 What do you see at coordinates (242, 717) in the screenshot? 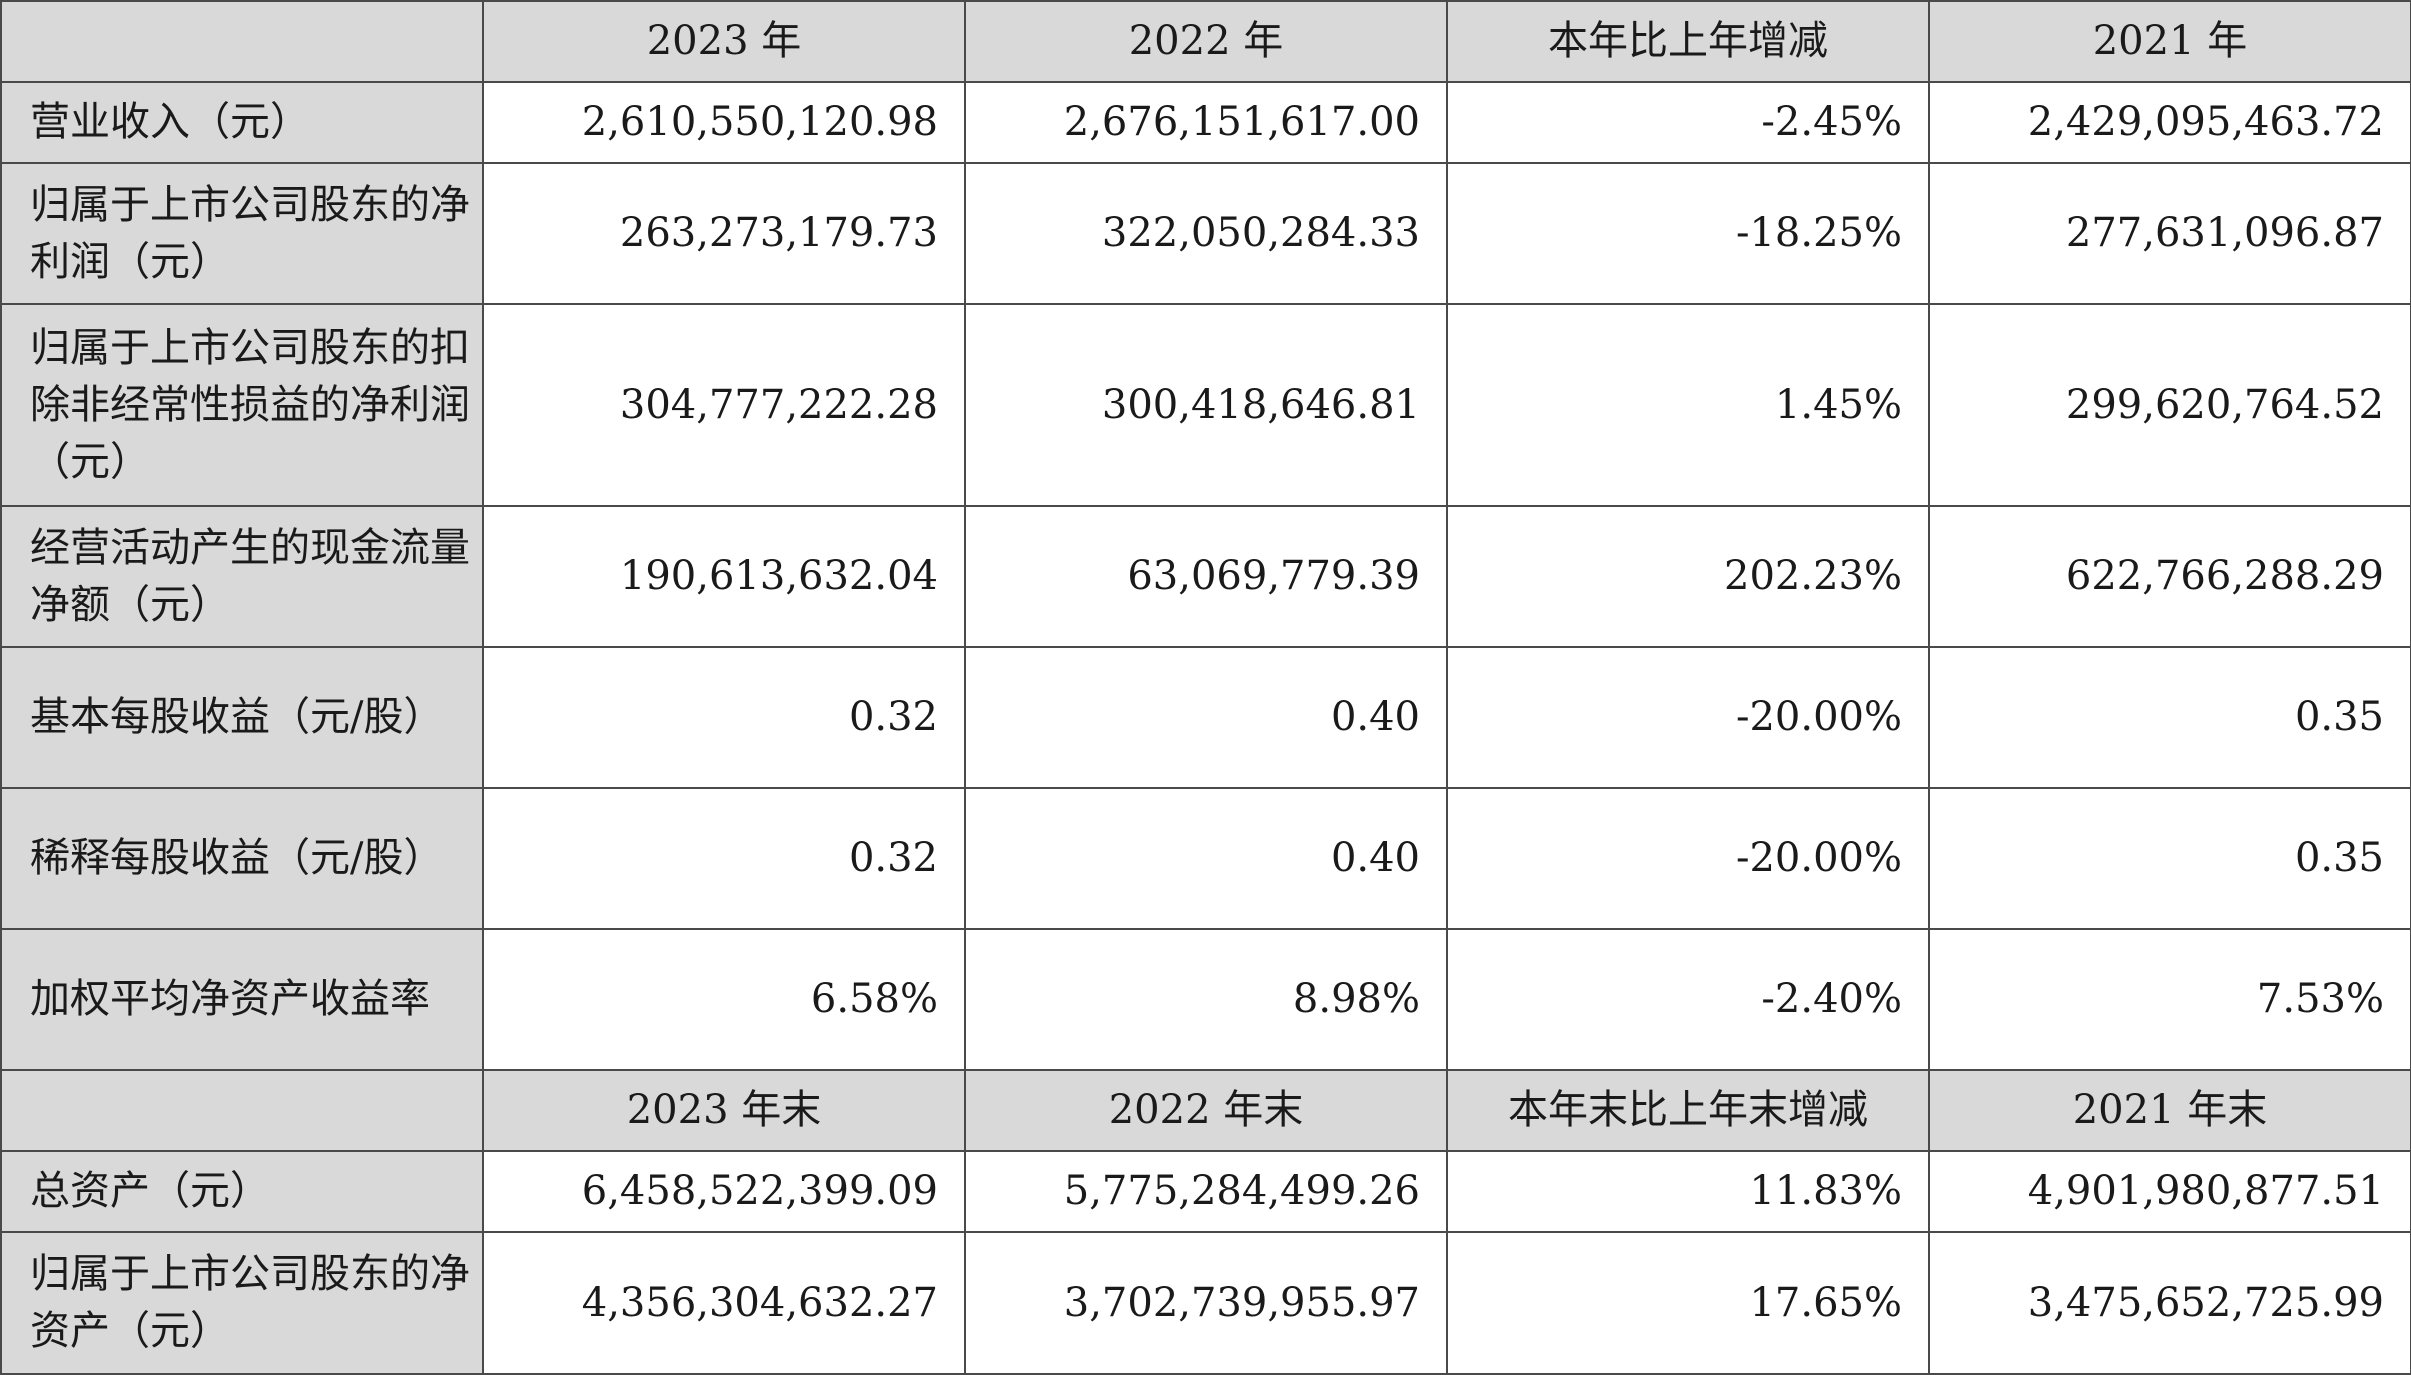
I see `row-label: 基本每股收益（元/股）` at bounding box center [242, 717].